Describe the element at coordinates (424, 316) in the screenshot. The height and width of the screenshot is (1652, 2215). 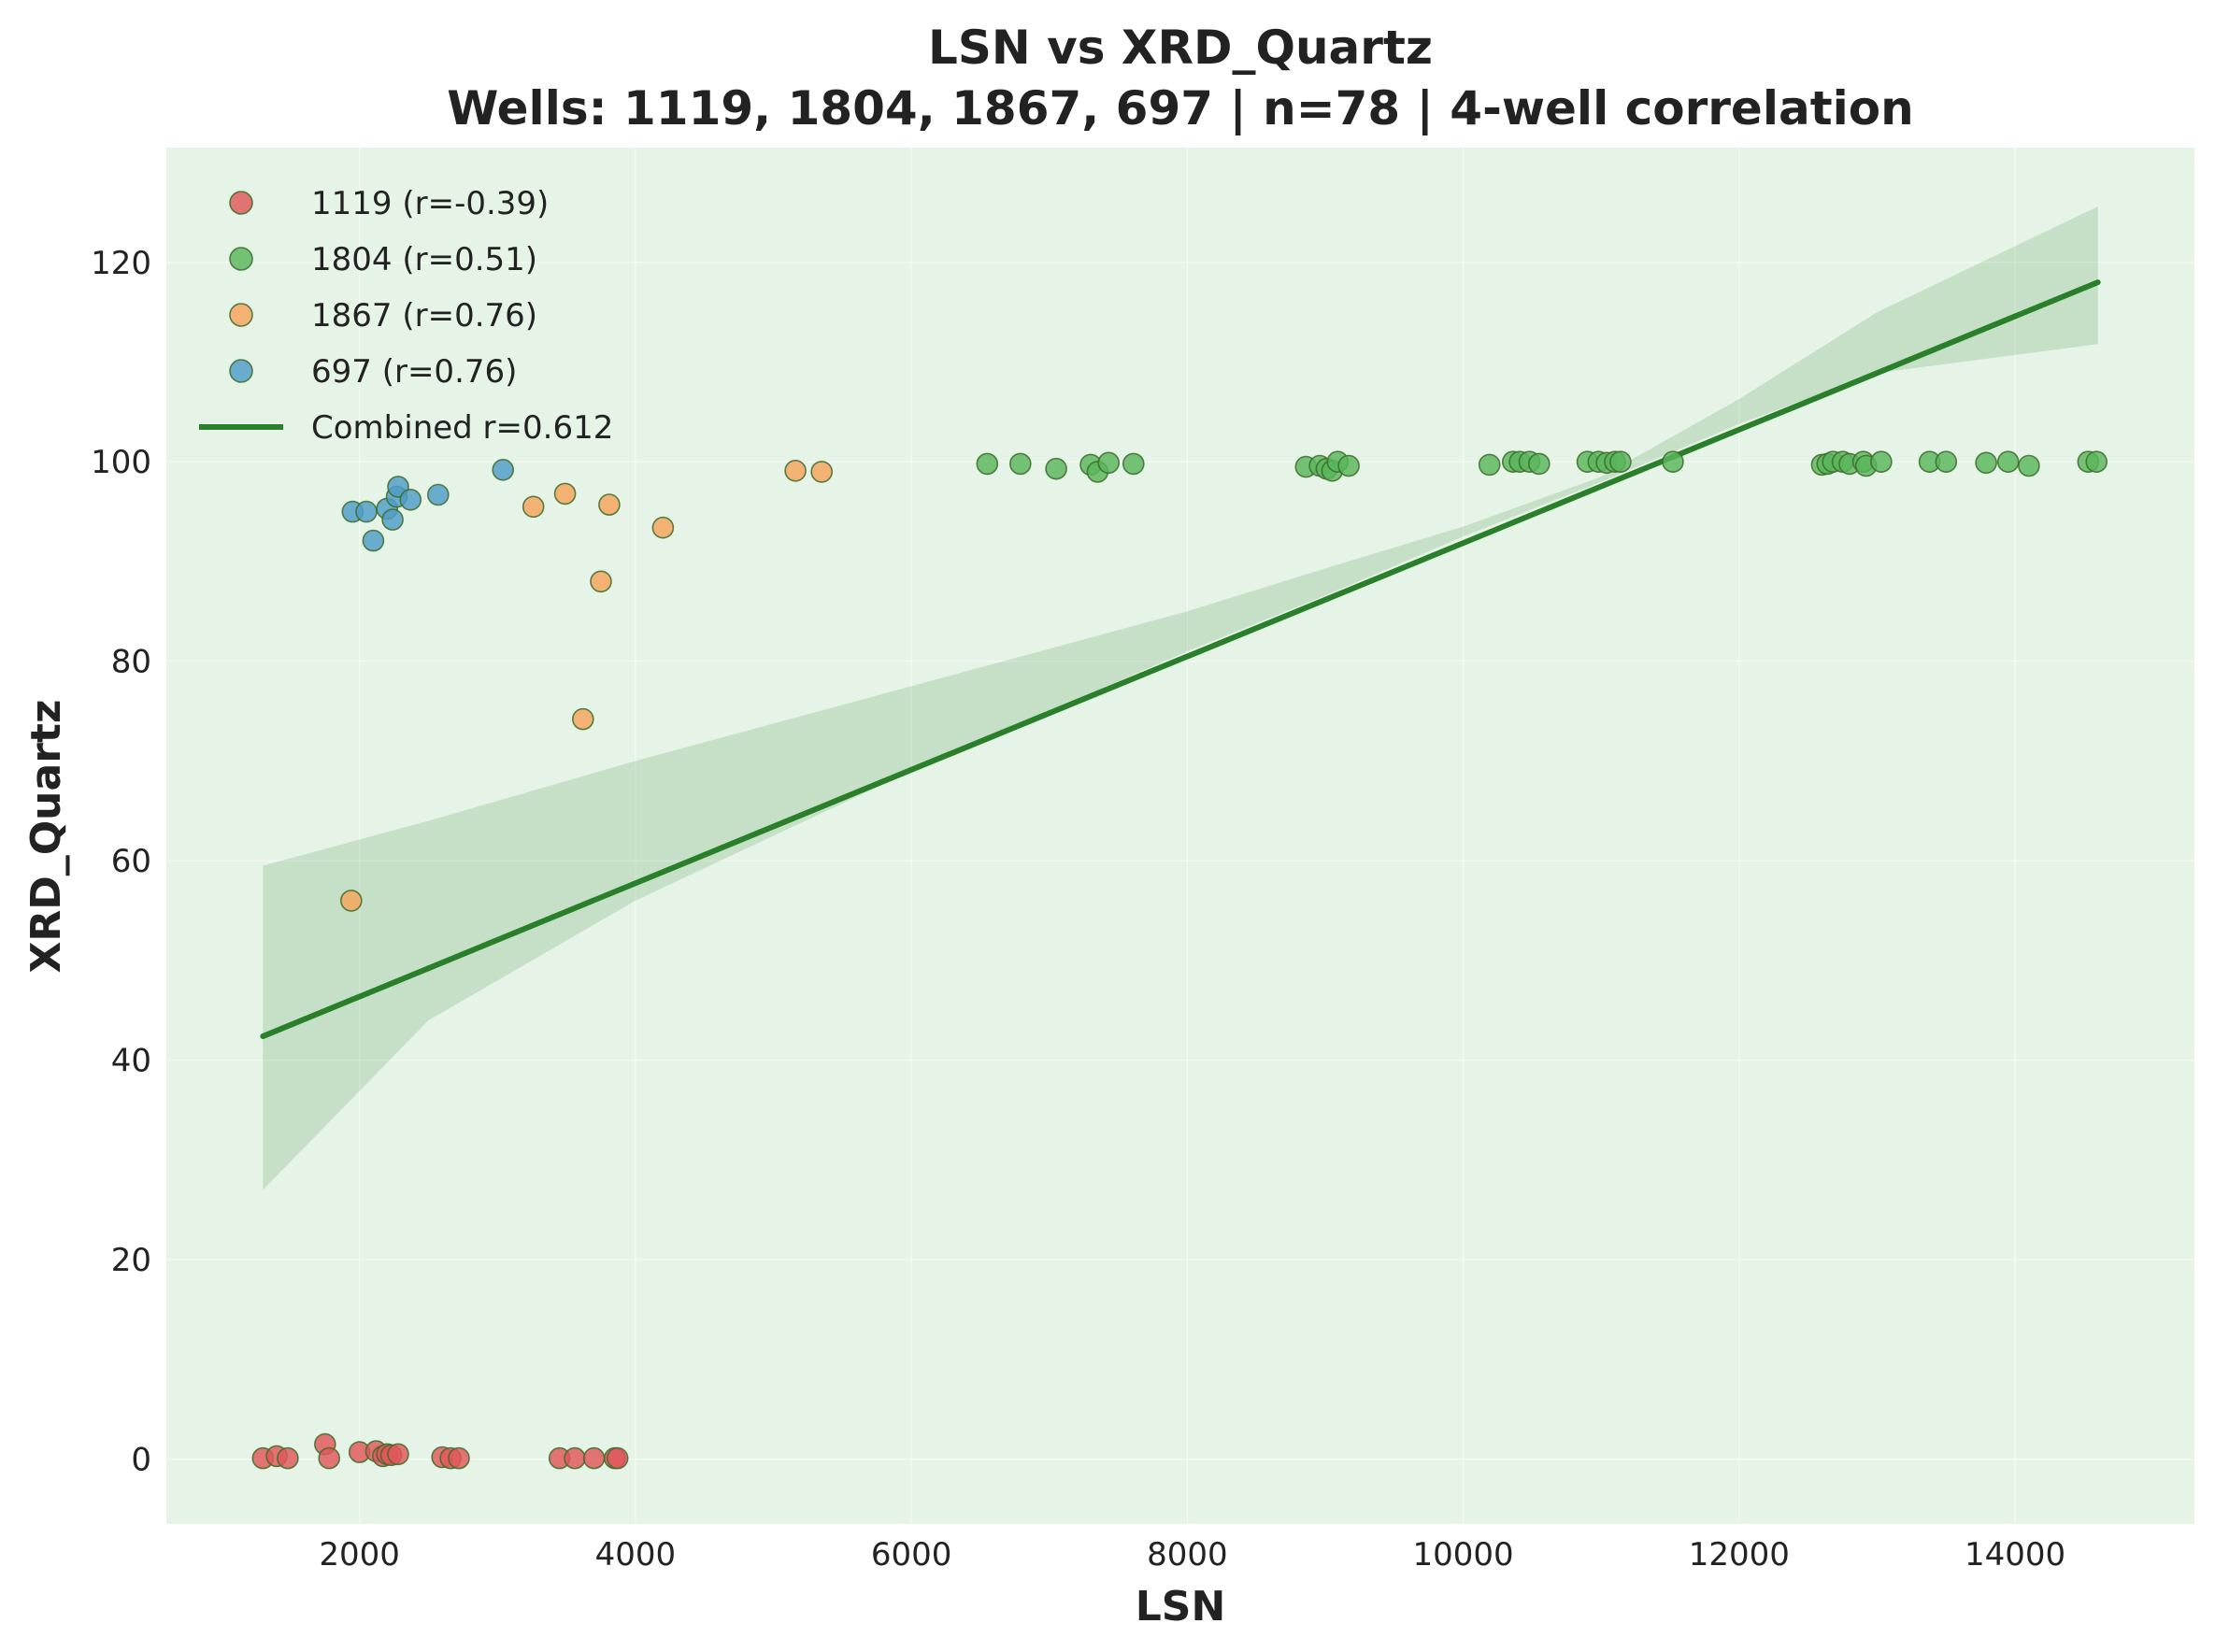
I see `legend-label-2: 1867 (r=0.76)` at that location.